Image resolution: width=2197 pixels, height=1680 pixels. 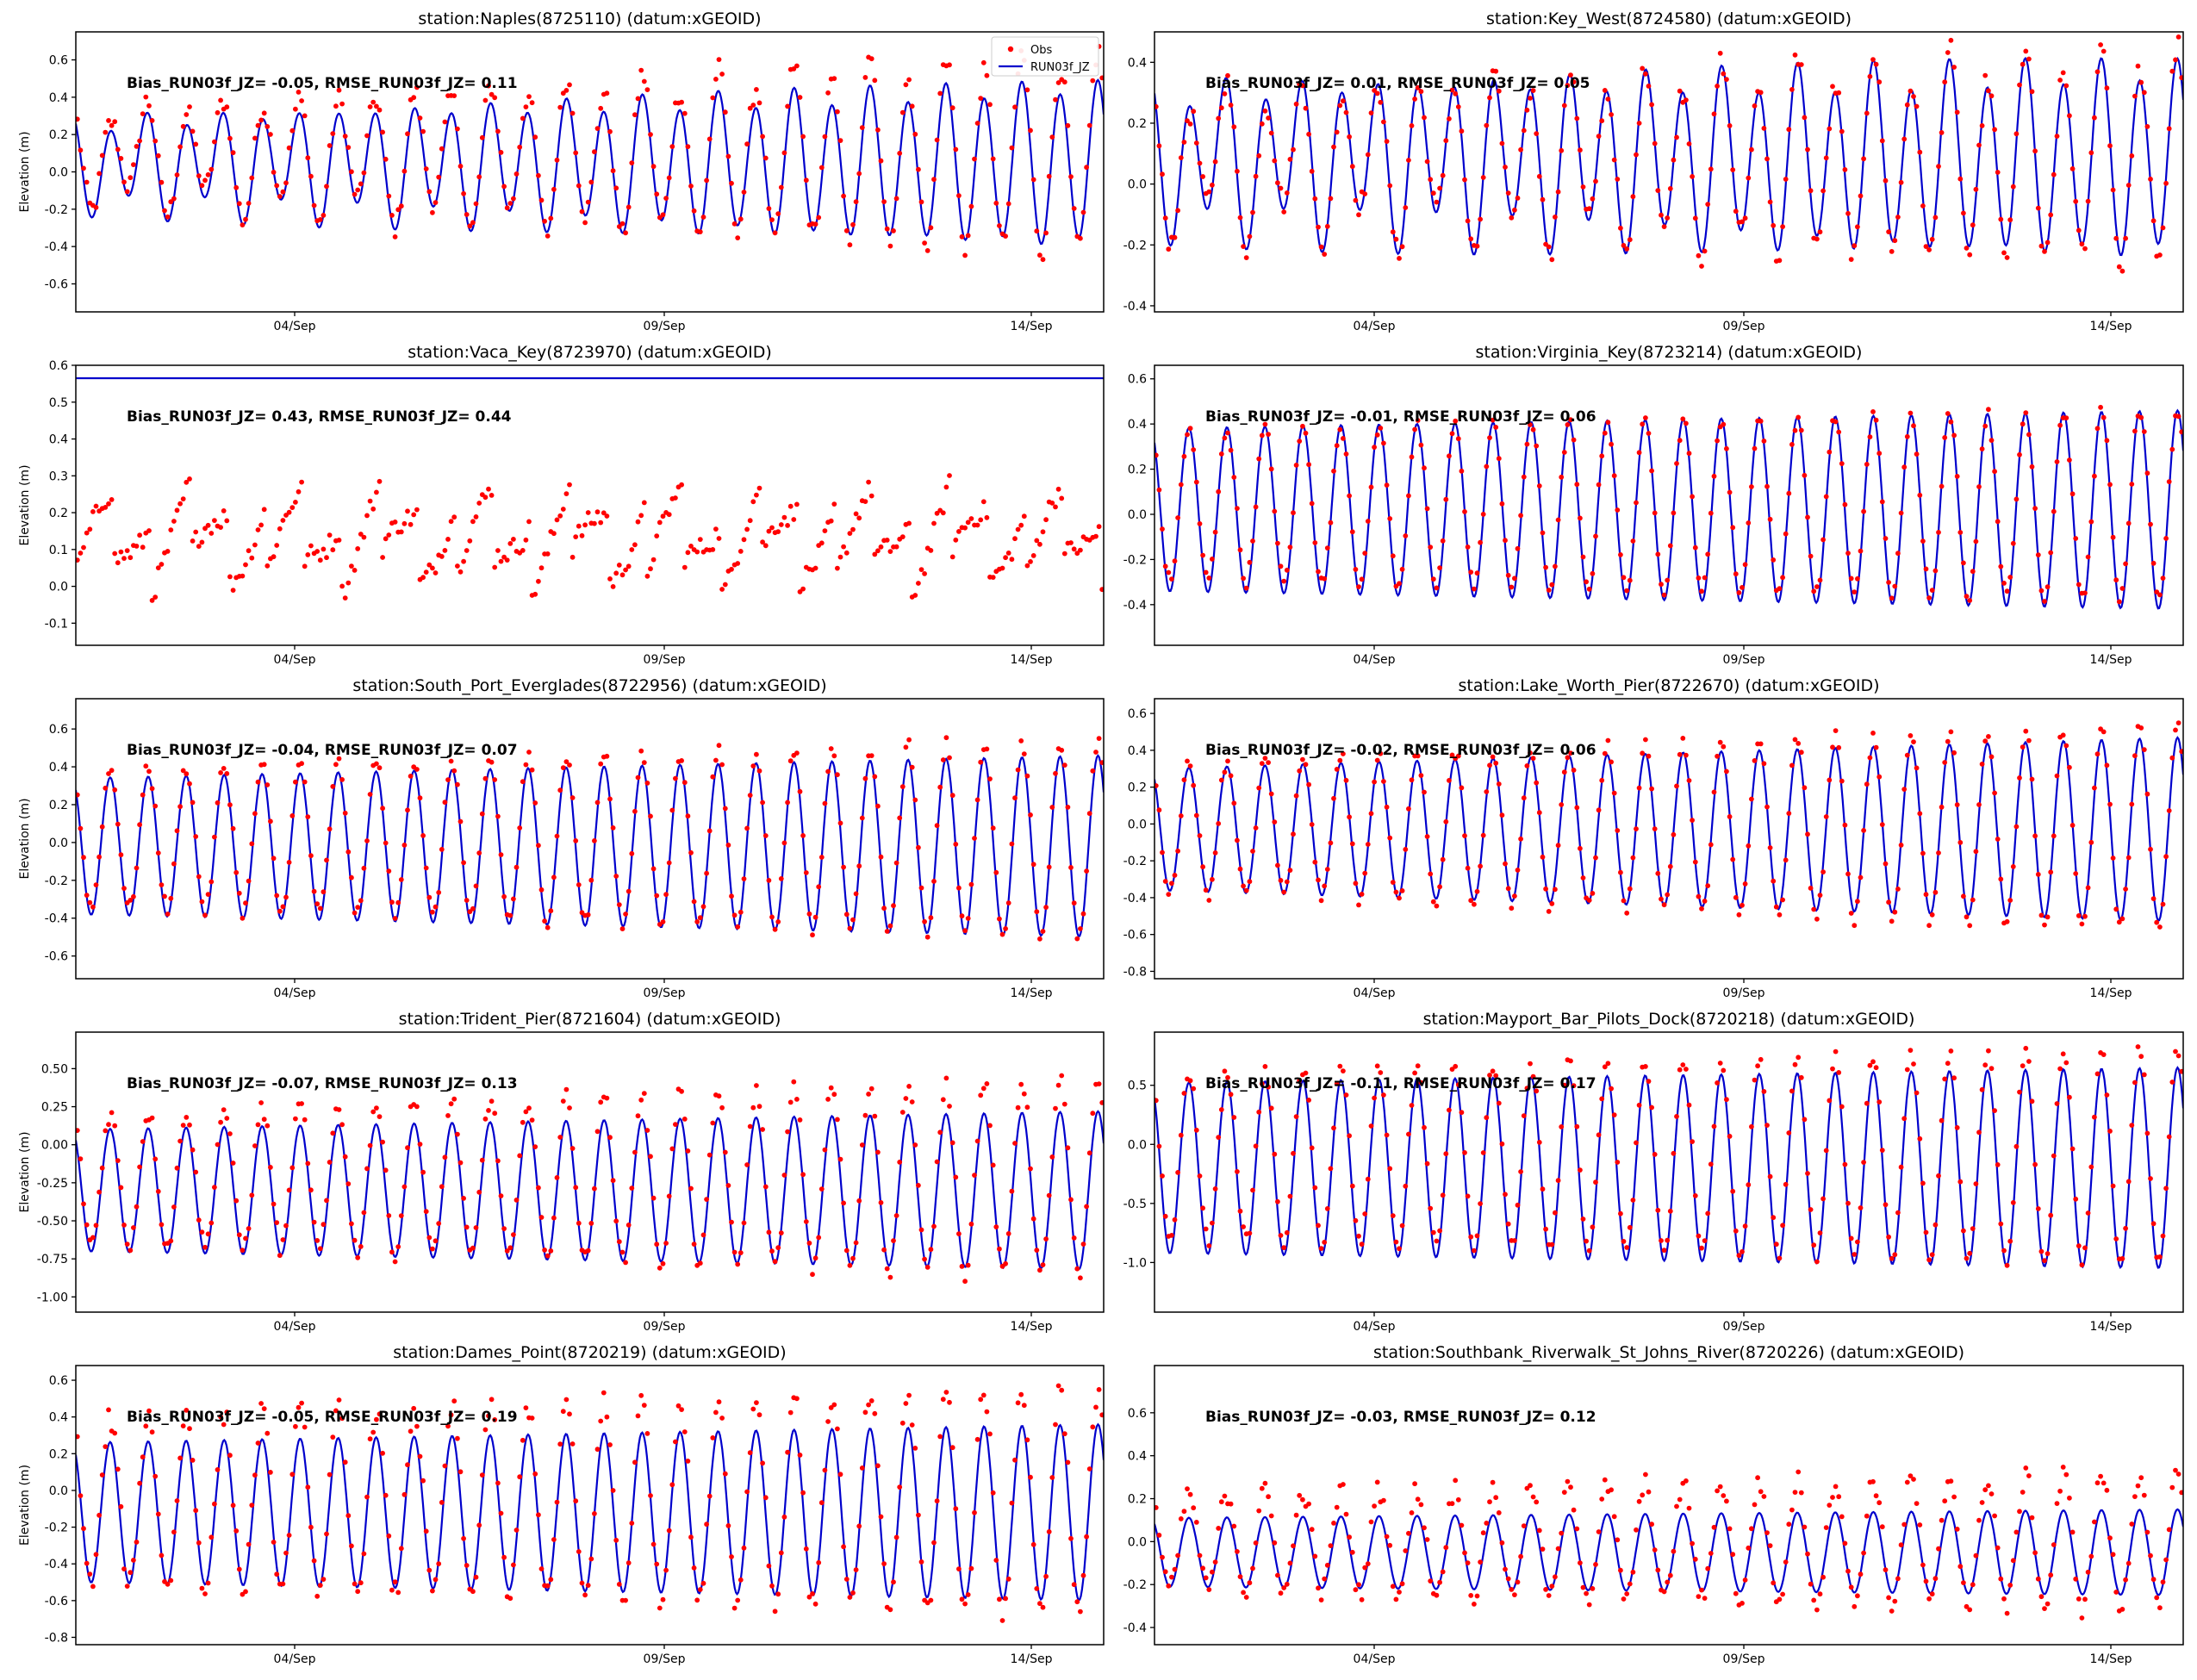 I want to click on y-tick-label: 0.0, so click(x=58, y=173).